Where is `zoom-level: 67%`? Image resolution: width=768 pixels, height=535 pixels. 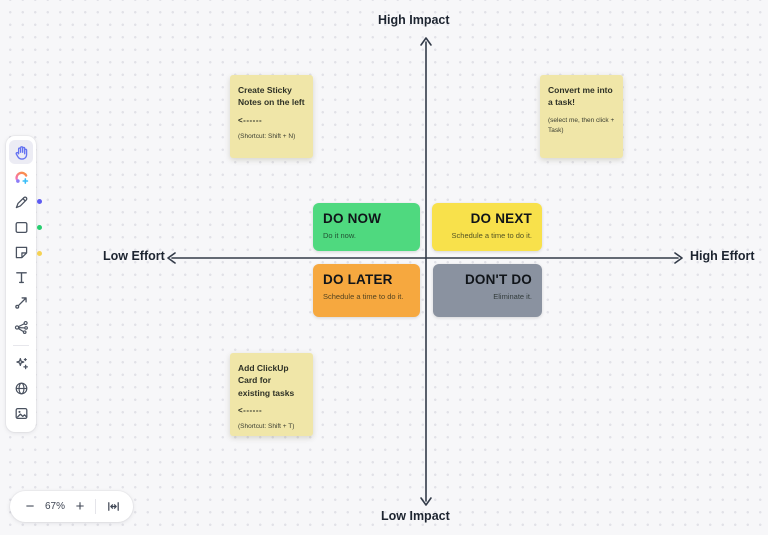
zoom-level: 67% is located at coordinates (54, 506).